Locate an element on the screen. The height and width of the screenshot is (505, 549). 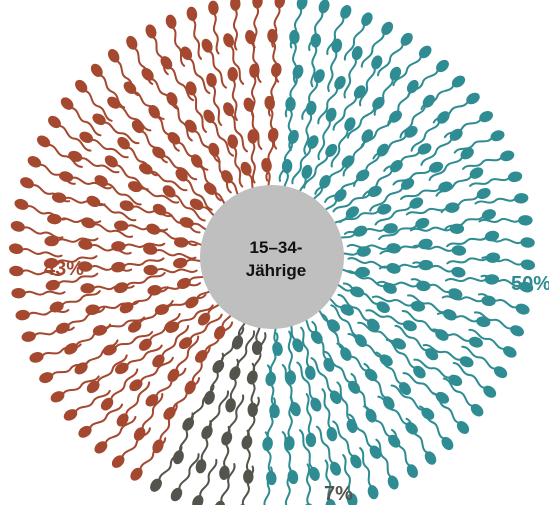
center-label-line-2: Jährige is located at coordinates (276, 270).